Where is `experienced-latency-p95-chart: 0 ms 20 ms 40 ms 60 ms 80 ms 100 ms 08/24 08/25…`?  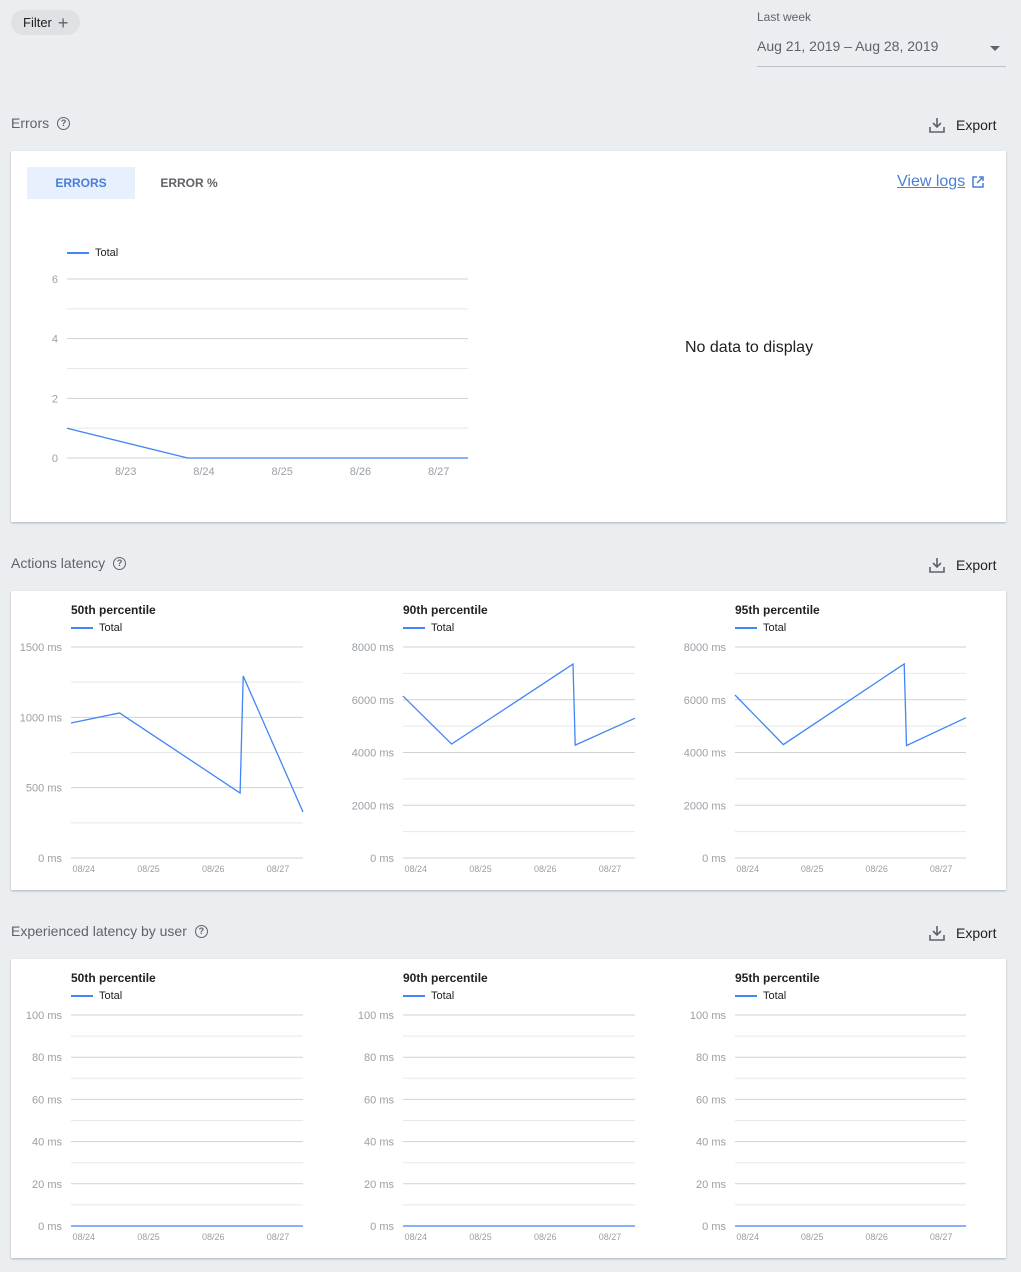 experienced-latency-p95-chart: 0 ms 20 ms 40 ms 60 ms 80 ms 100 ms 08/24 08/25… is located at coordinates (828, 1126).